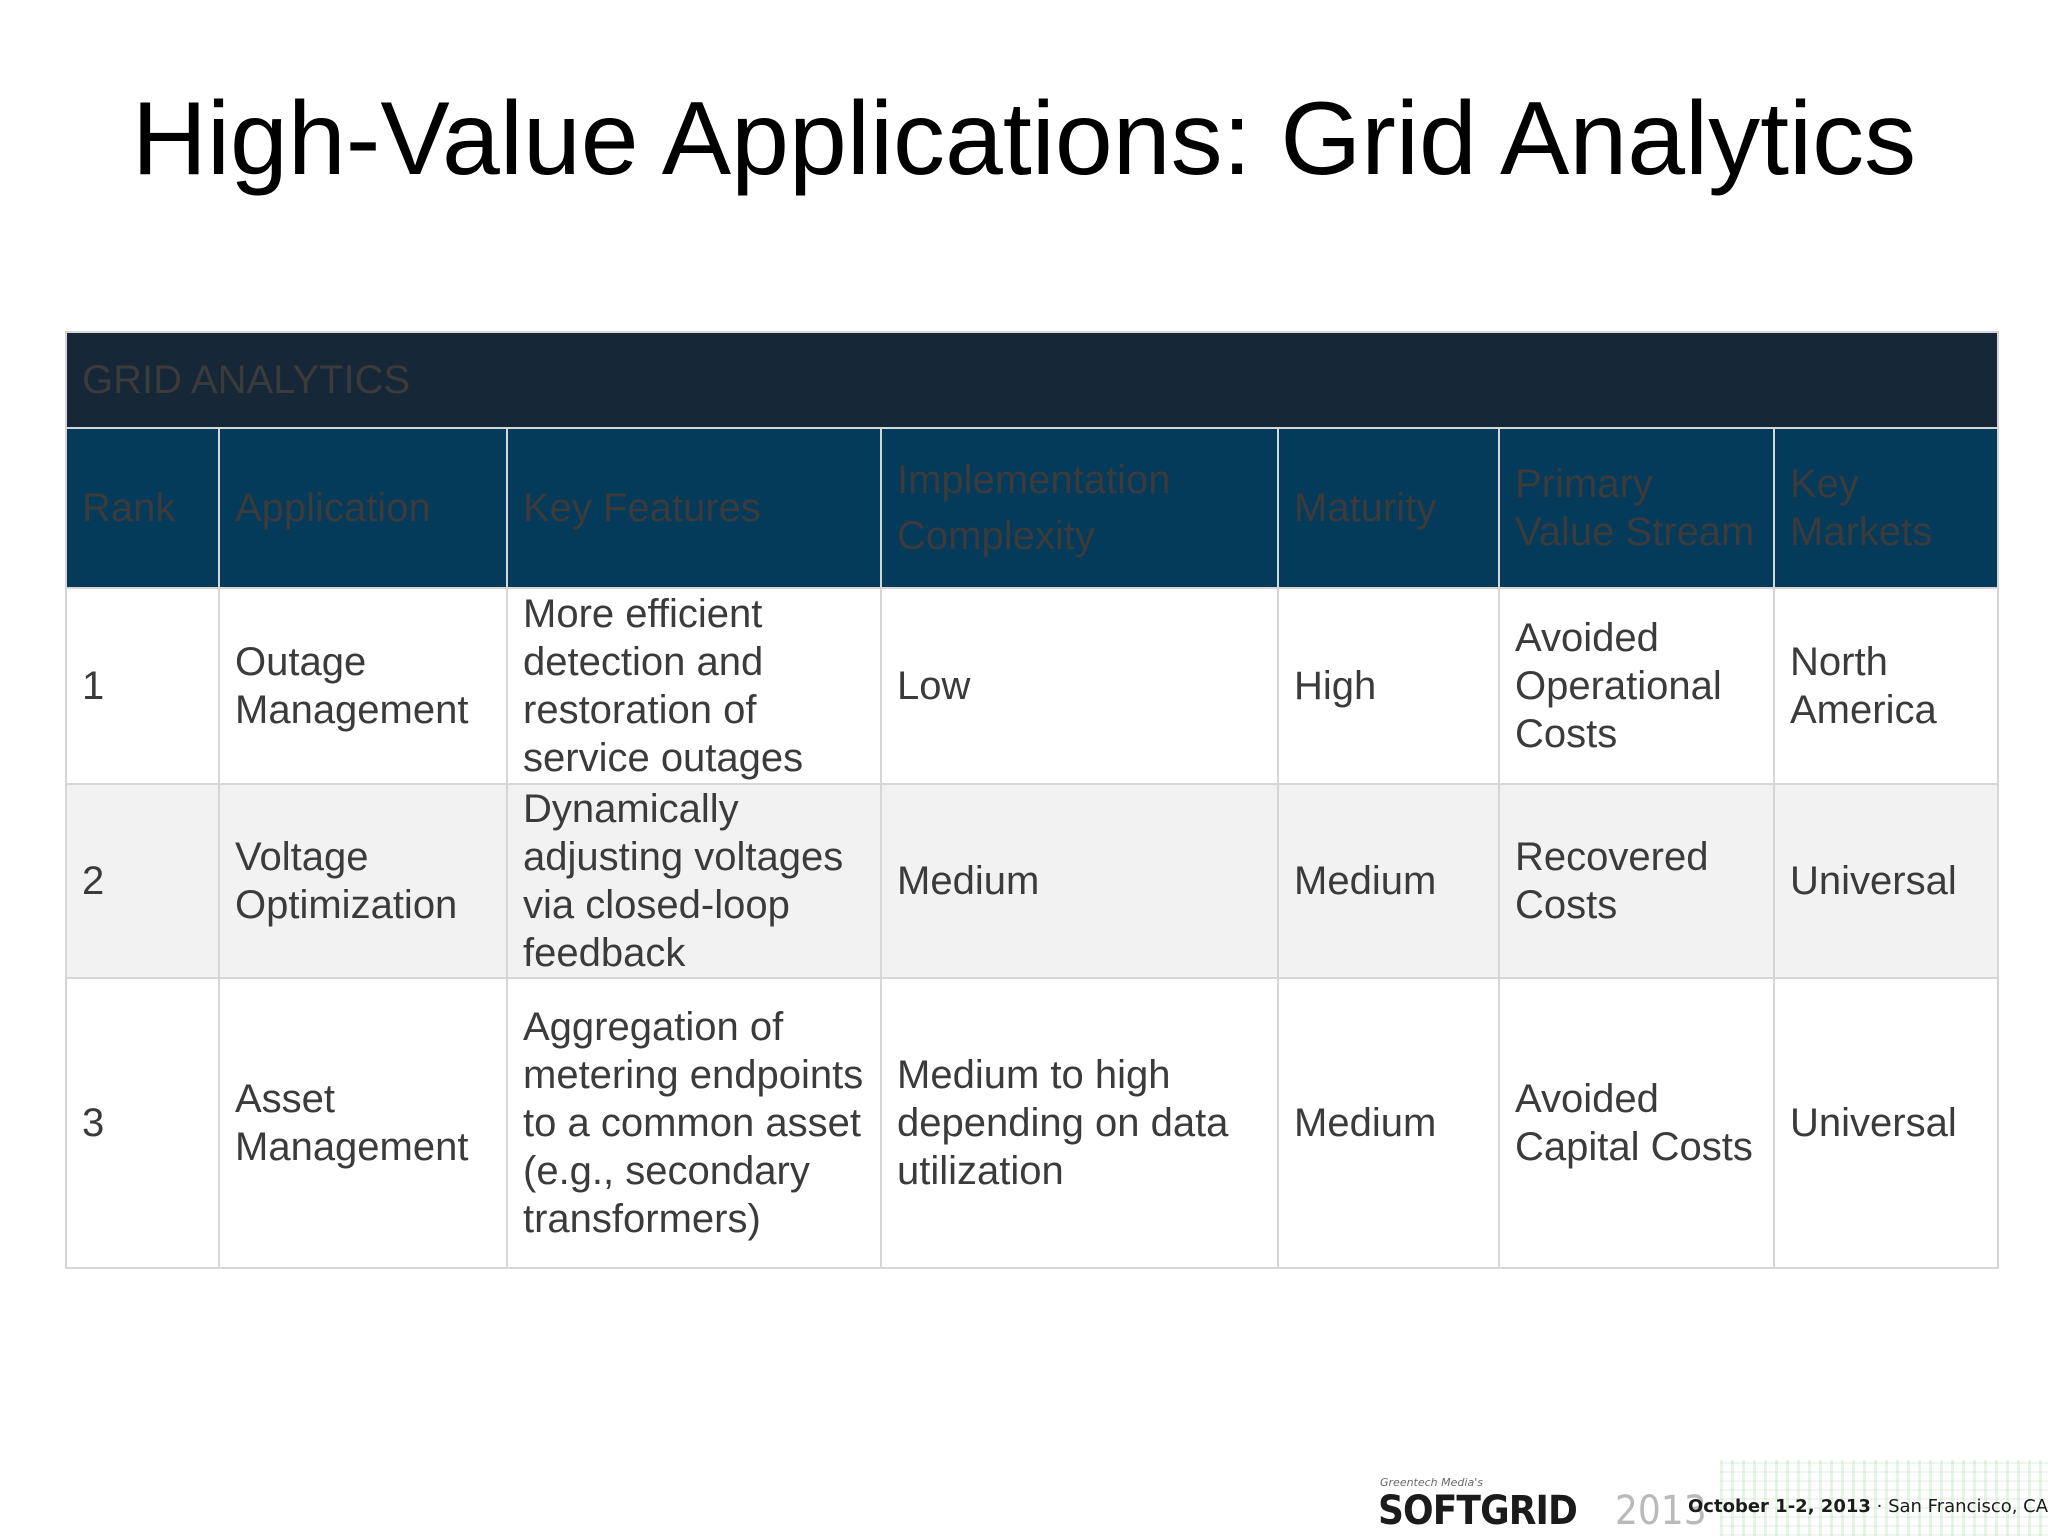 The height and width of the screenshot is (1536, 2048). What do you see at coordinates (1636, 1123) in the screenshot?
I see `cell-value-stream: Avoided Capital Costs` at bounding box center [1636, 1123].